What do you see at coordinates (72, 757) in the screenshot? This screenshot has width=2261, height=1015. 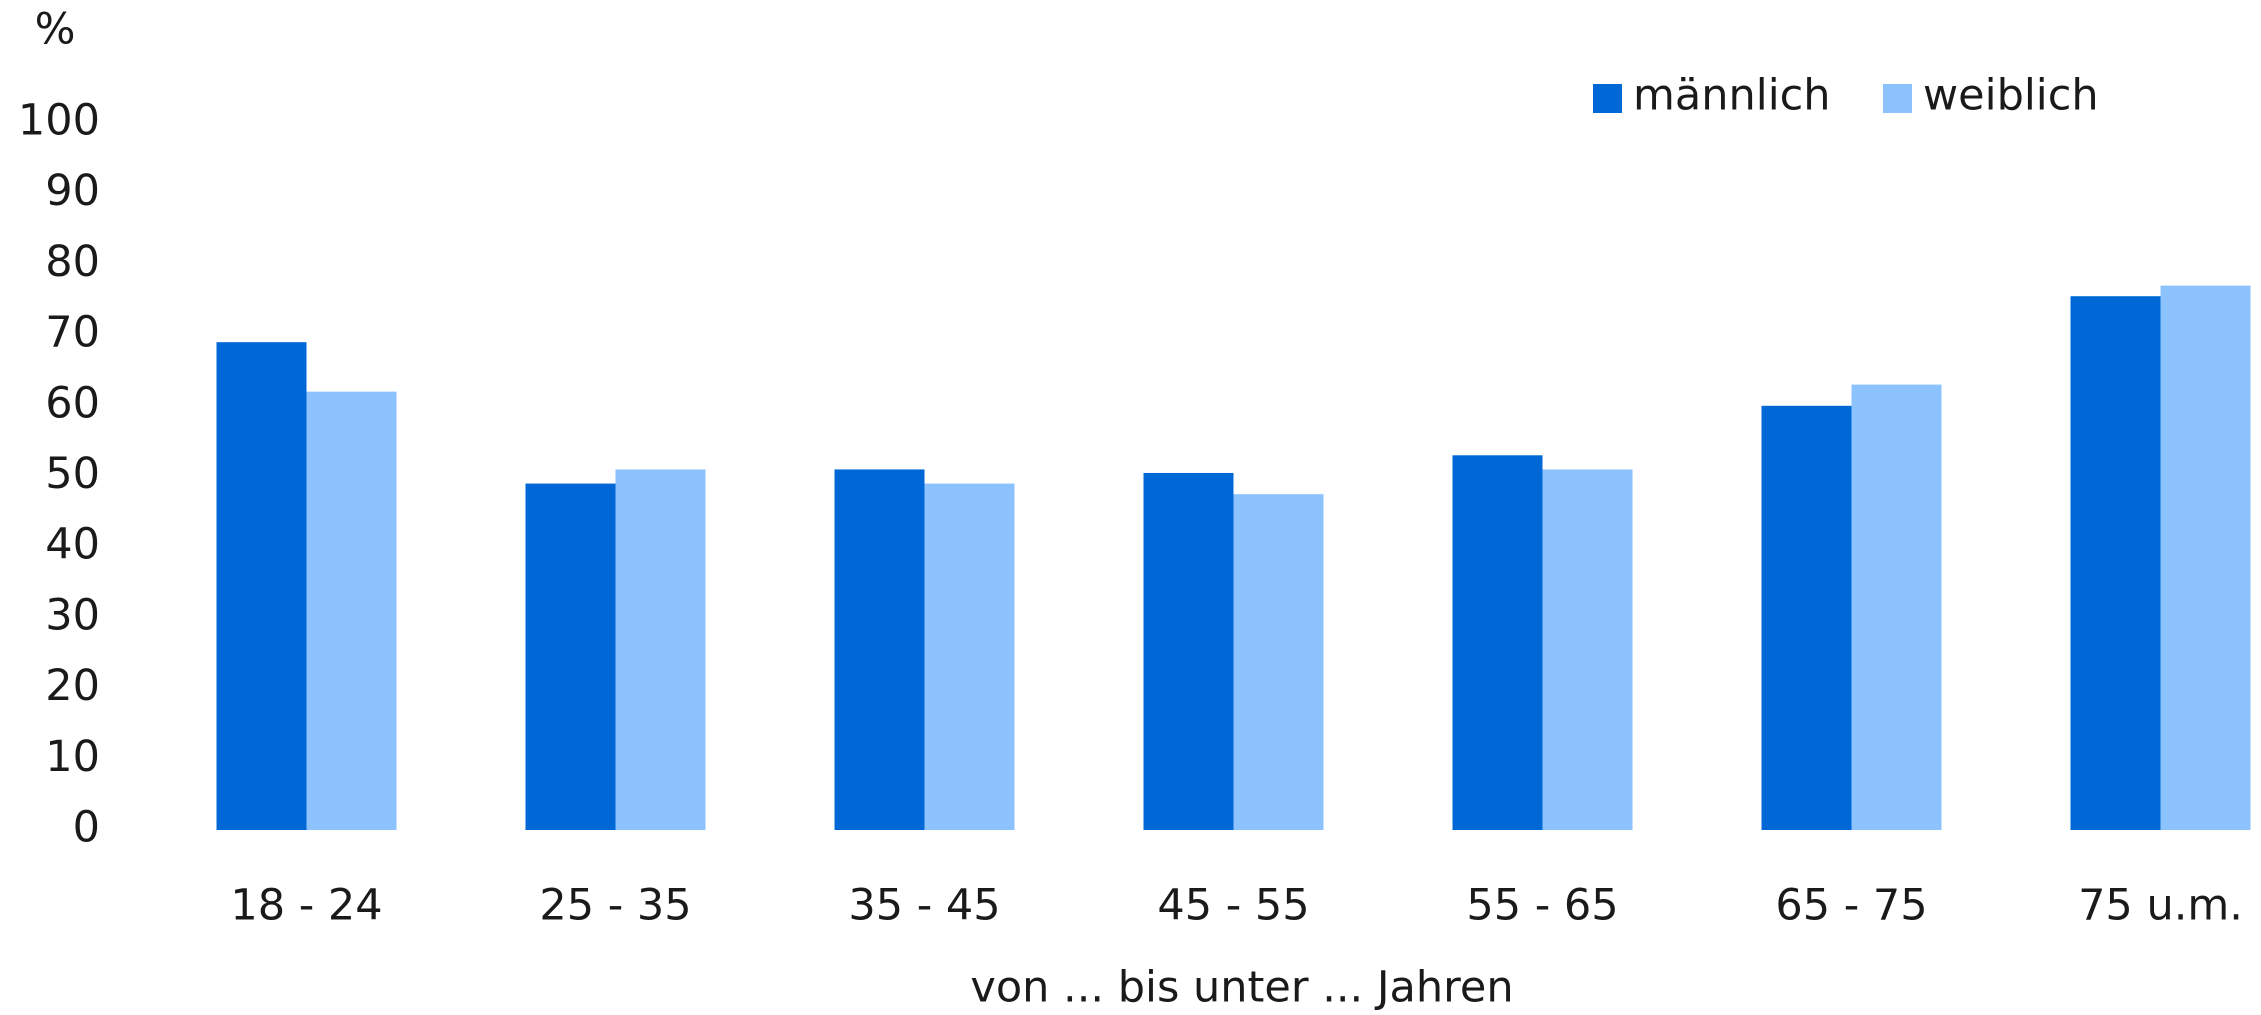 I see `y-tick-label: 10` at bounding box center [72, 757].